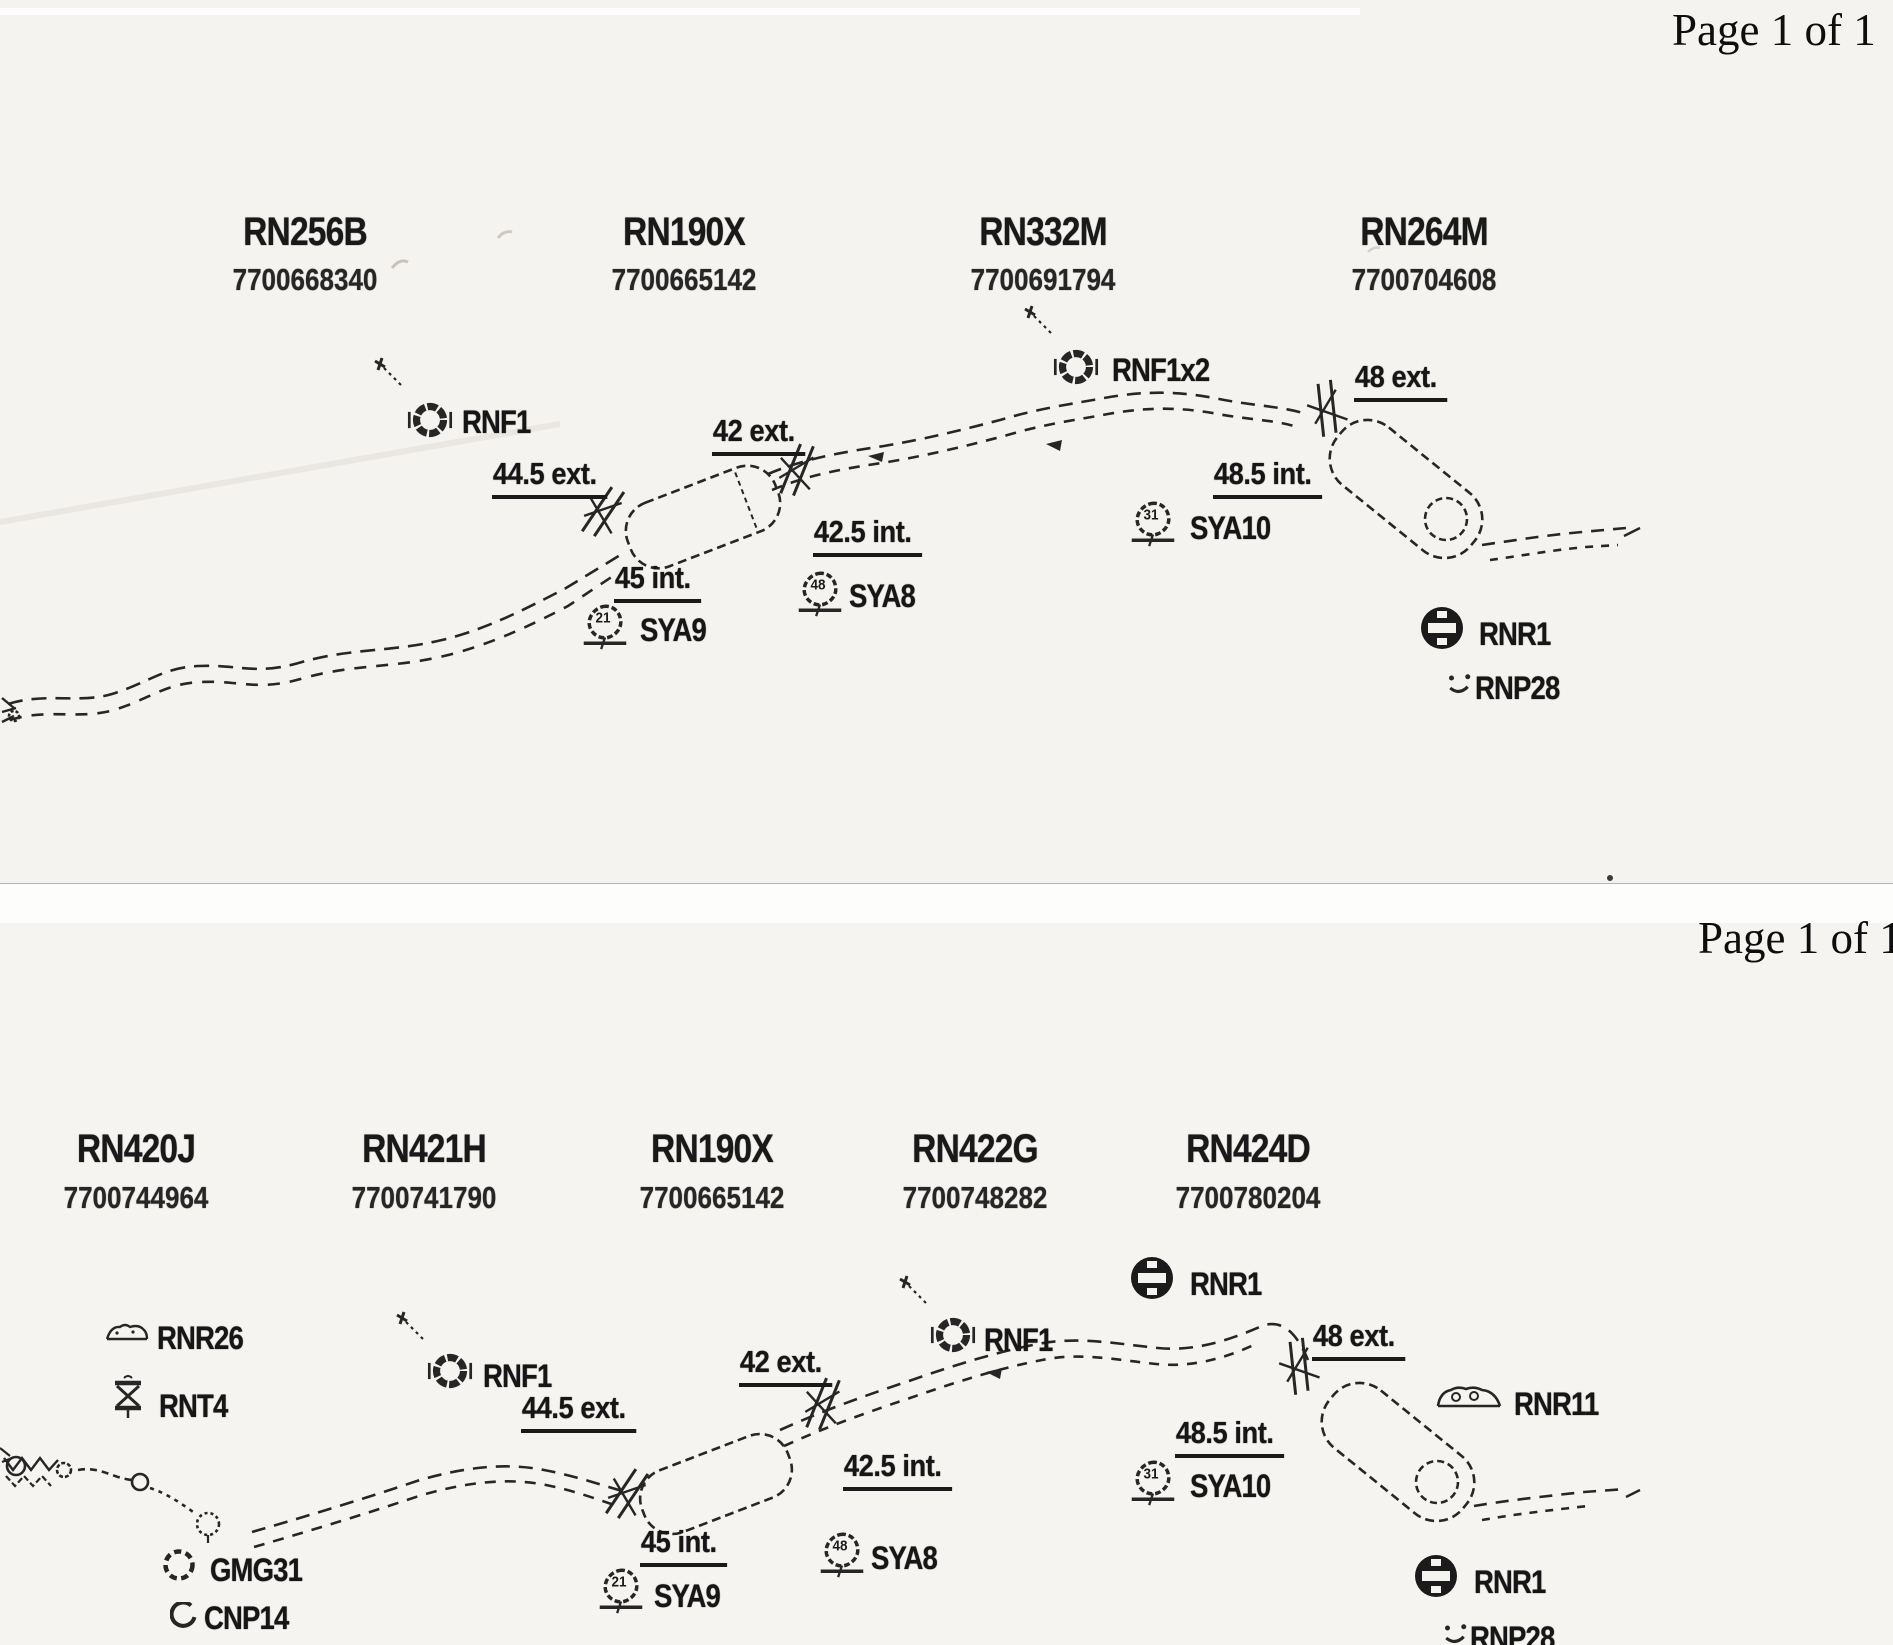 The height and width of the screenshot is (1645, 1893). I want to click on callout-rnr1-top: RNR1, so click(1226, 1284).